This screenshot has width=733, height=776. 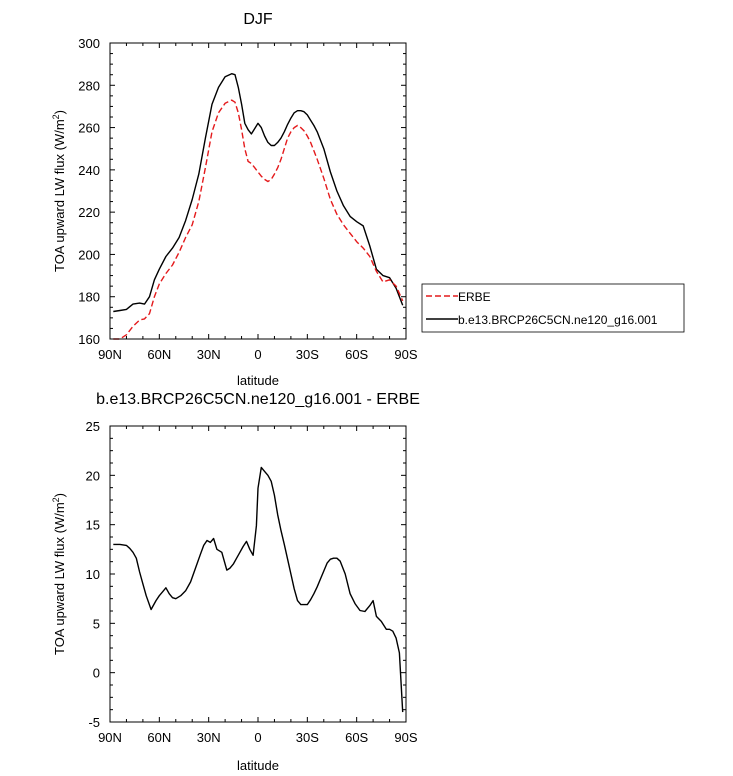 I want to click on bottom-x-axis-label: latitude, so click(x=258, y=765).